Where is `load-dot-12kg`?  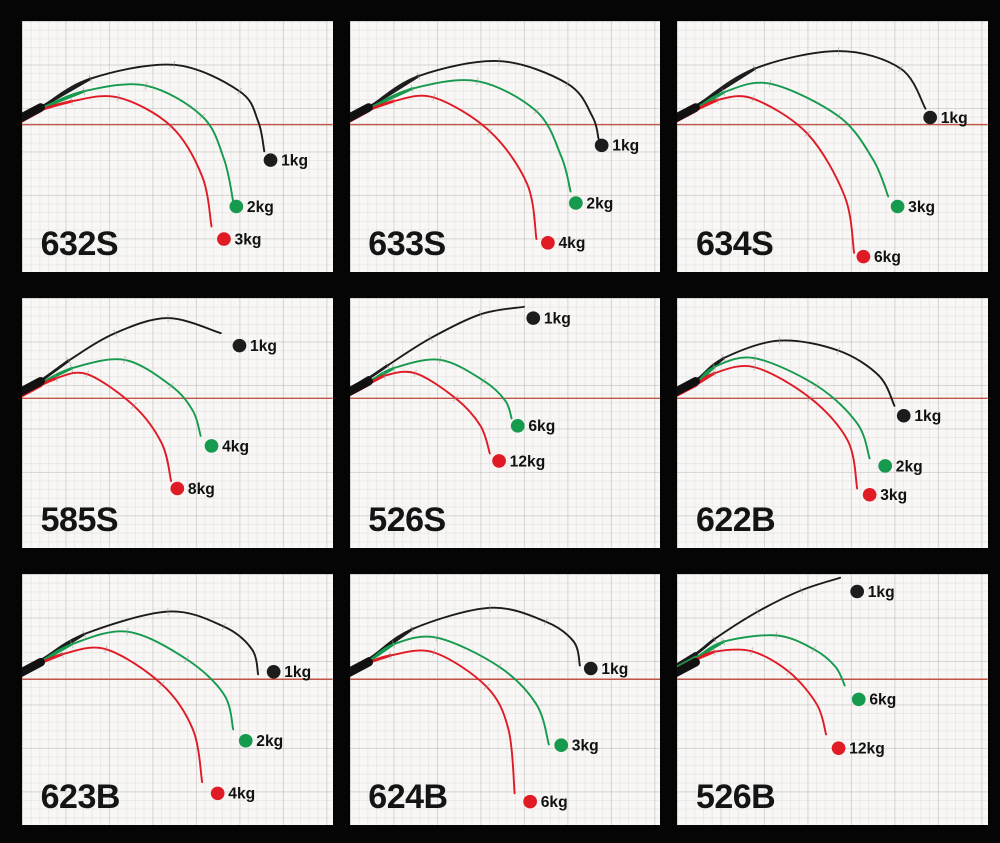
load-dot-12kg is located at coordinates (498, 460).